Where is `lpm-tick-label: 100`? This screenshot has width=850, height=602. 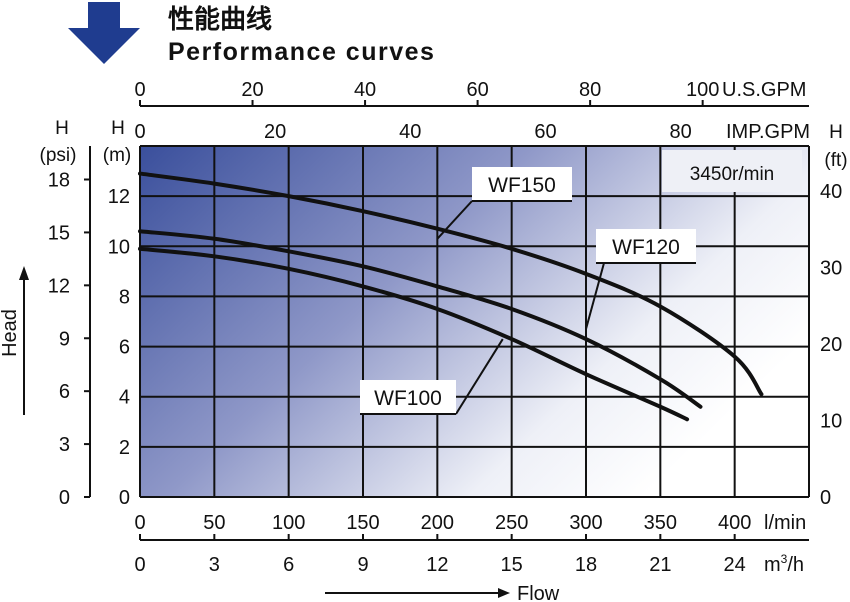 lpm-tick-label: 100 is located at coordinates (288, 523).